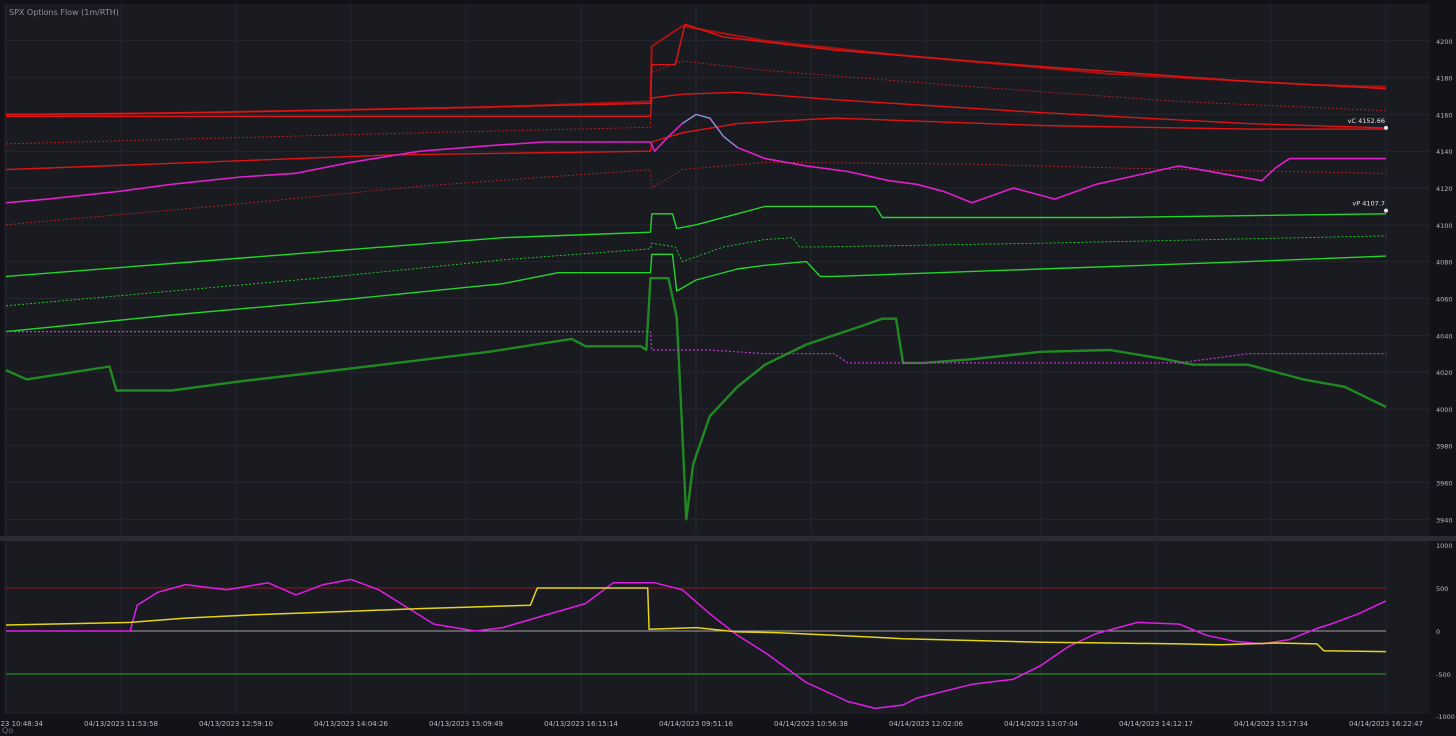 This screenshot has height=736, width=1456. I want to click on series-magenta_dotted-line, so click(696, 347).